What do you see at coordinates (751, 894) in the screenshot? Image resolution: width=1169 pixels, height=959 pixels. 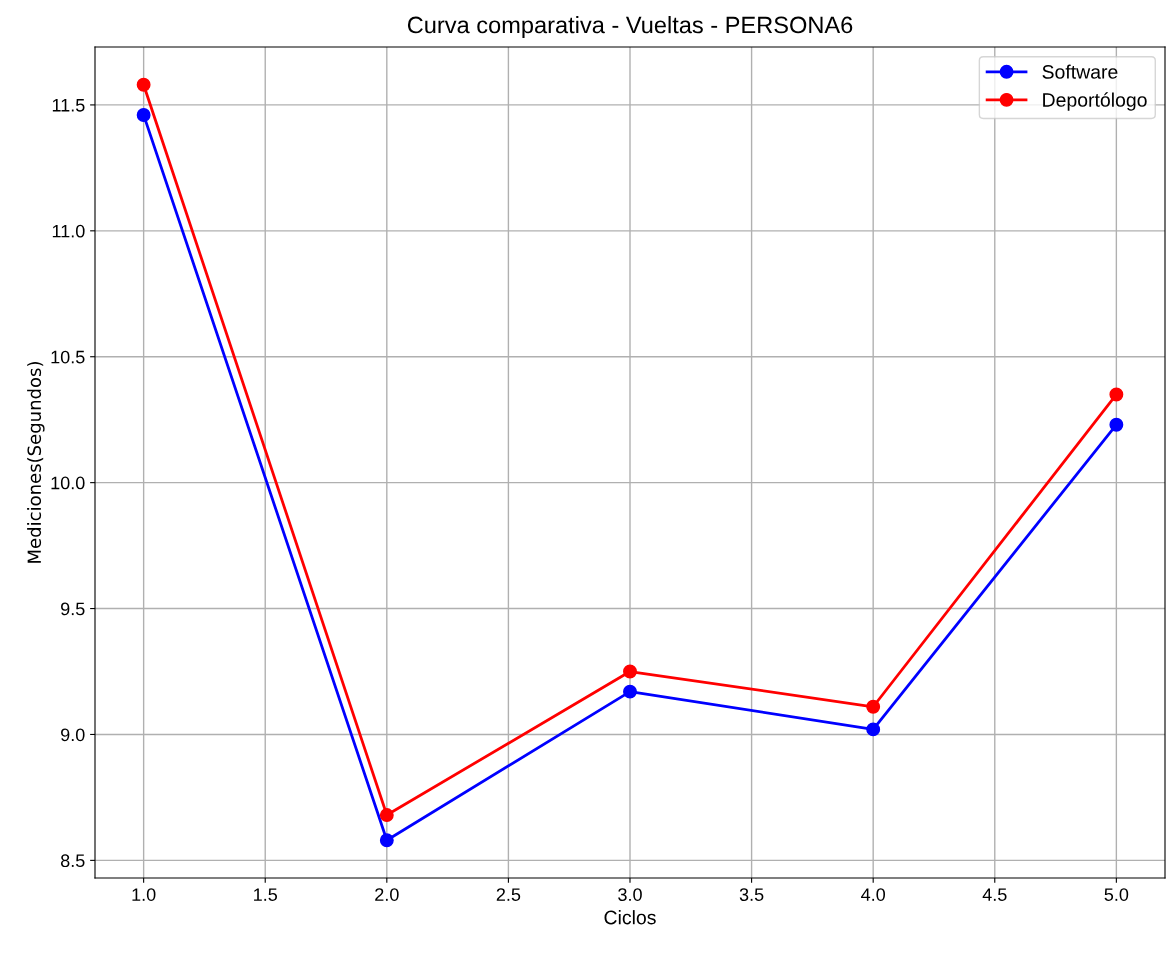 I see `x-tick-label: 3.5` at bounding box center [751, 894].